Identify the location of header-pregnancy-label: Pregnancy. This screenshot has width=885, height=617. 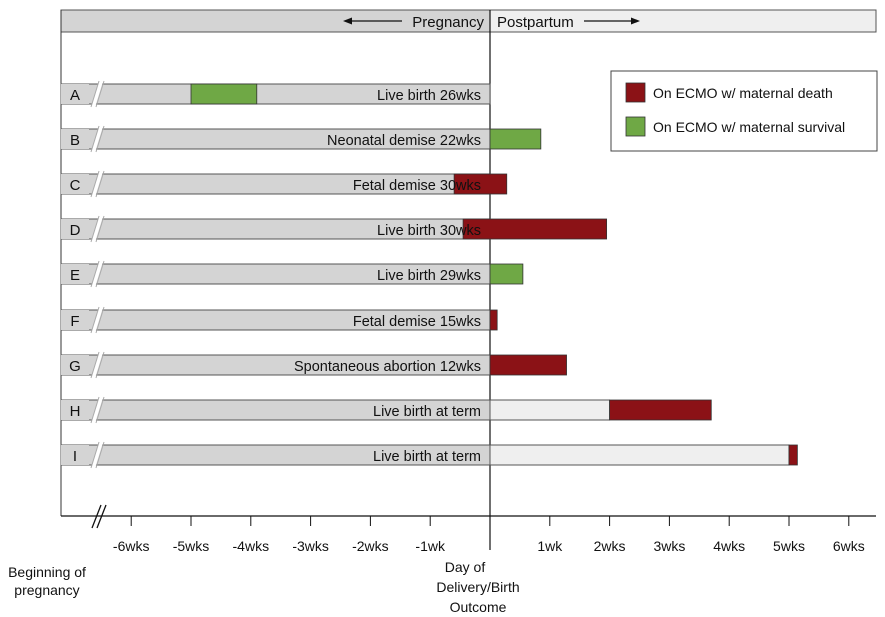
(448, 22).